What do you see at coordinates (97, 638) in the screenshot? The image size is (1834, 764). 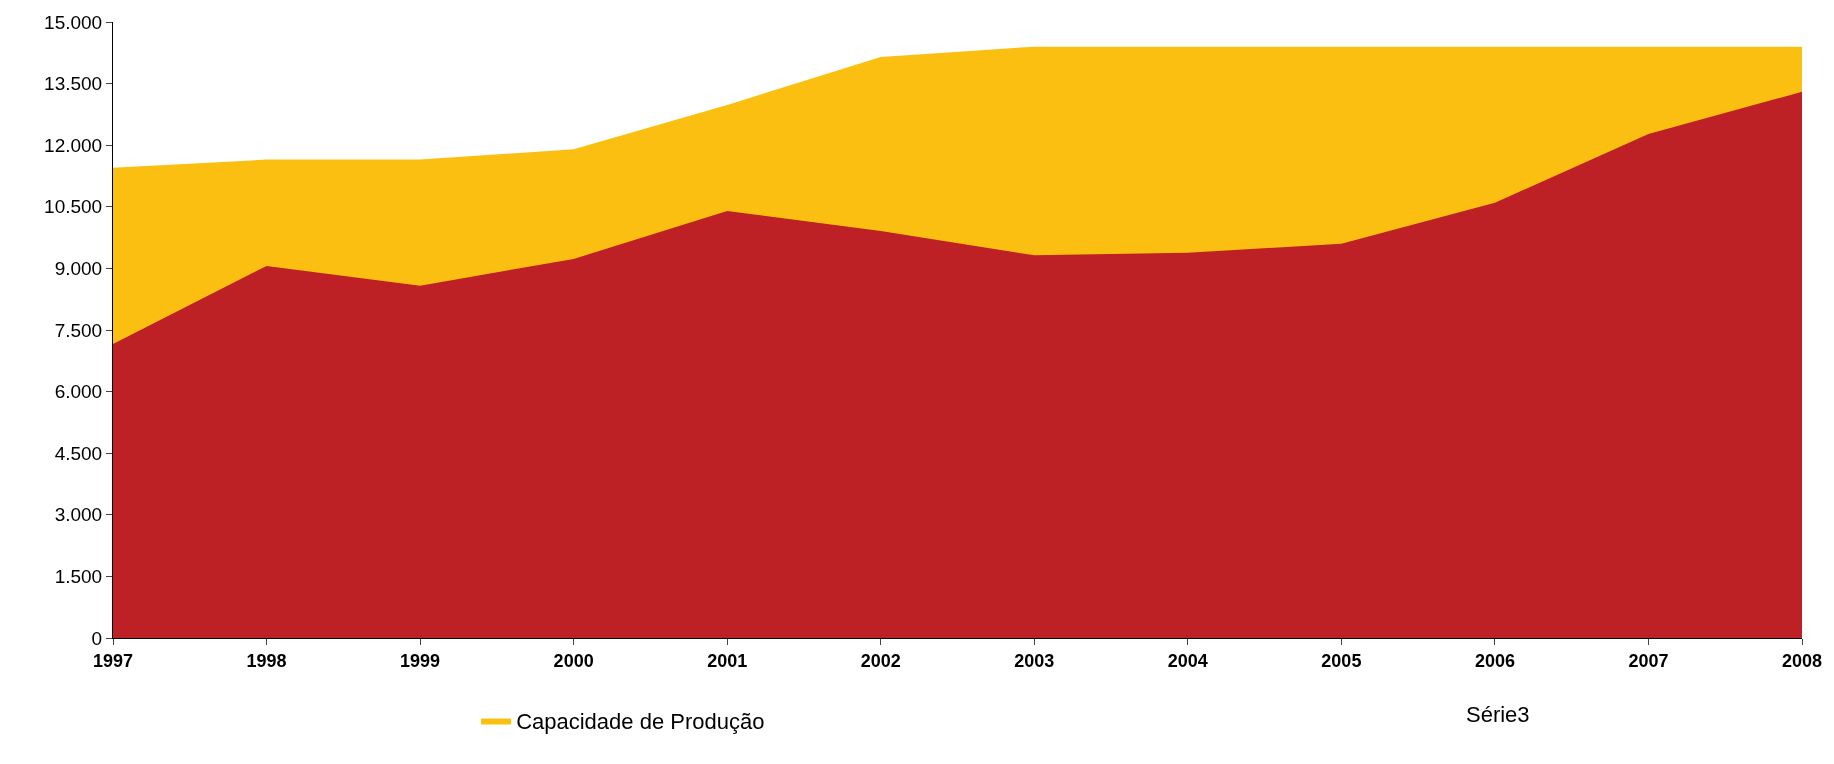 I see `y-tick-label: 0` at bounding box center [97, 638].